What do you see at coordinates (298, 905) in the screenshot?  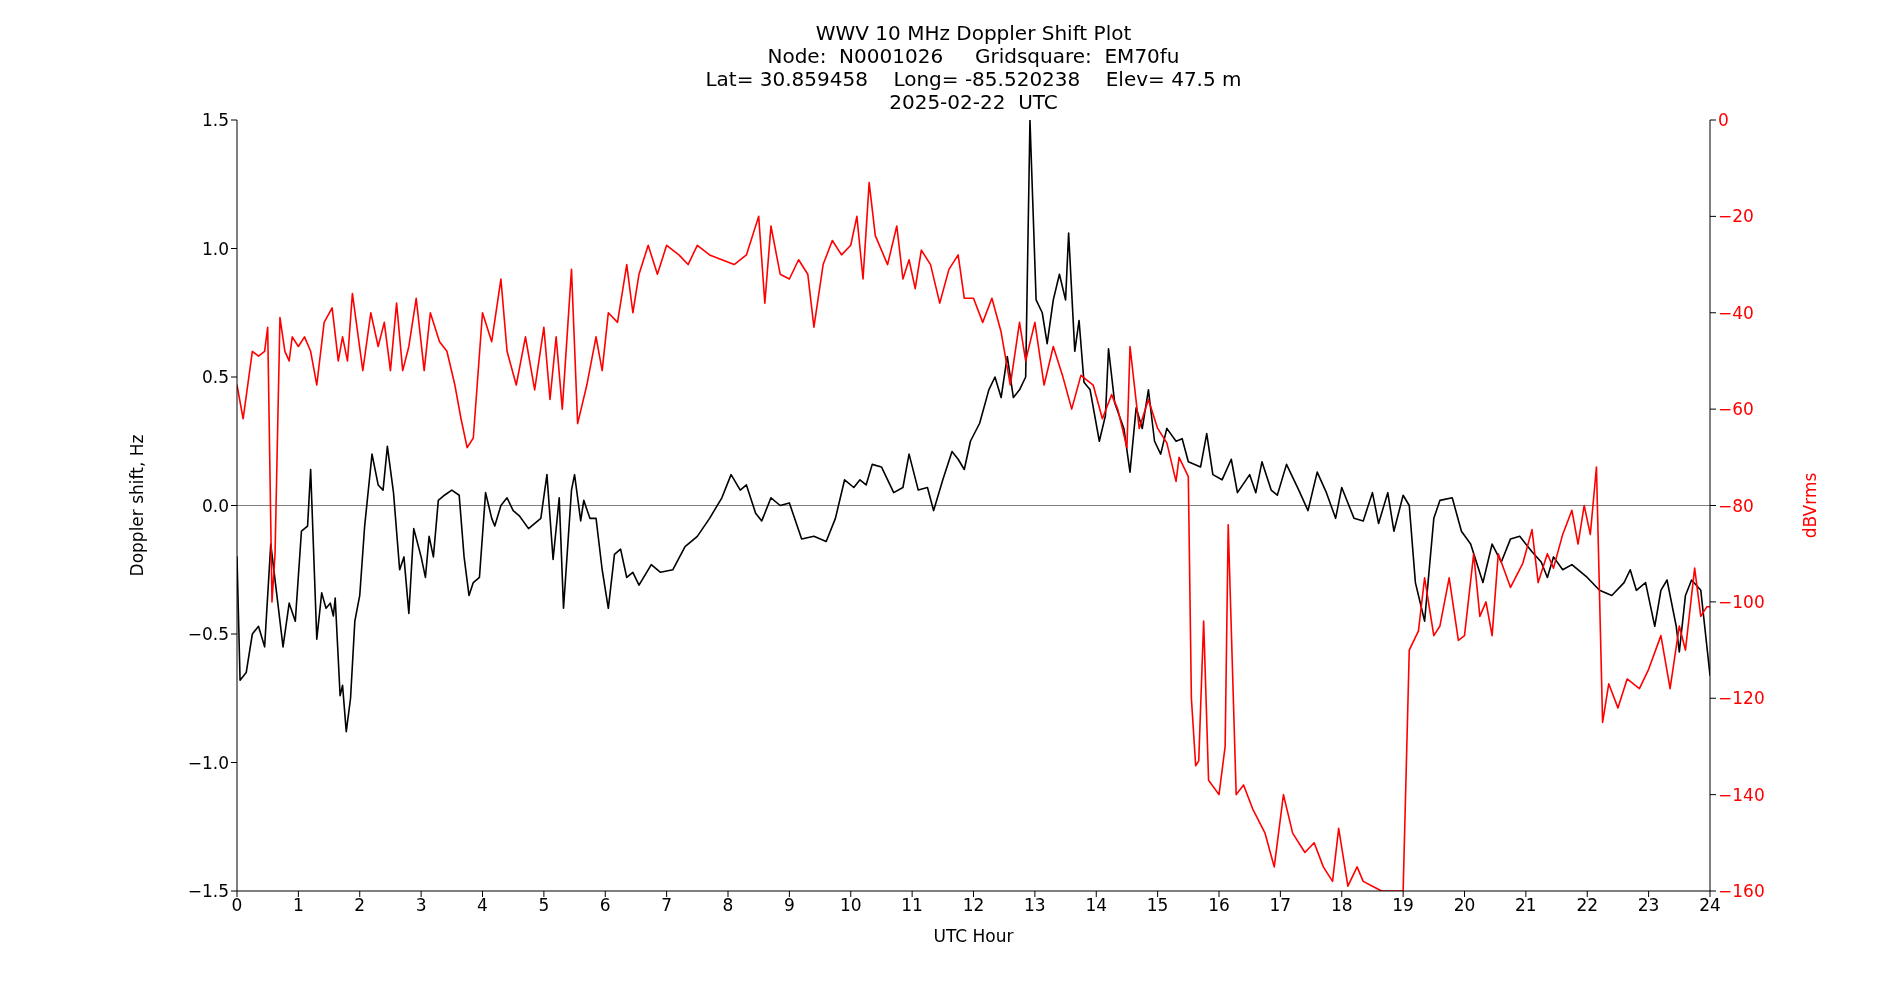 I see `x-tick-label: 1` at bounding box center [298, 905].